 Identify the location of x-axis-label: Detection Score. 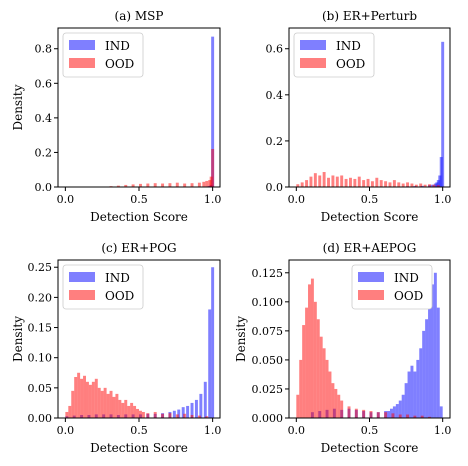
(139, 448).